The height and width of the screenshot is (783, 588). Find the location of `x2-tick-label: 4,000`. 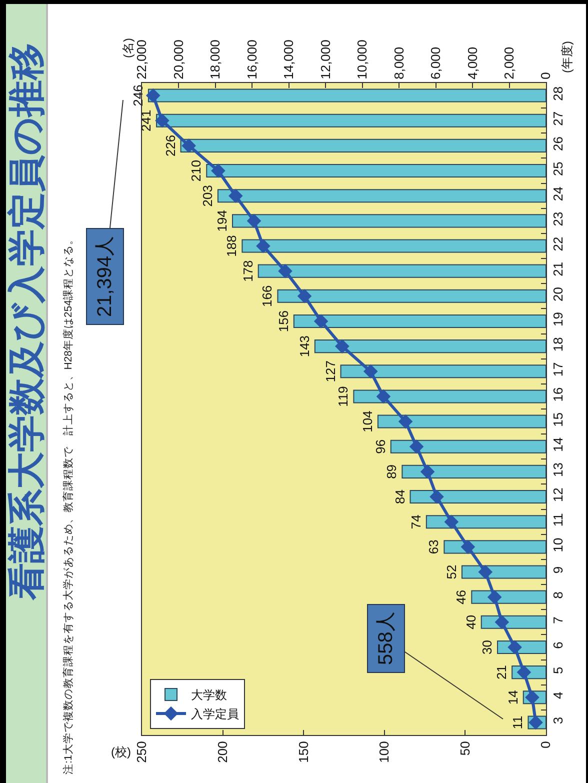

x2-tick-label: 4,000 is located at coordinates (472, 63).